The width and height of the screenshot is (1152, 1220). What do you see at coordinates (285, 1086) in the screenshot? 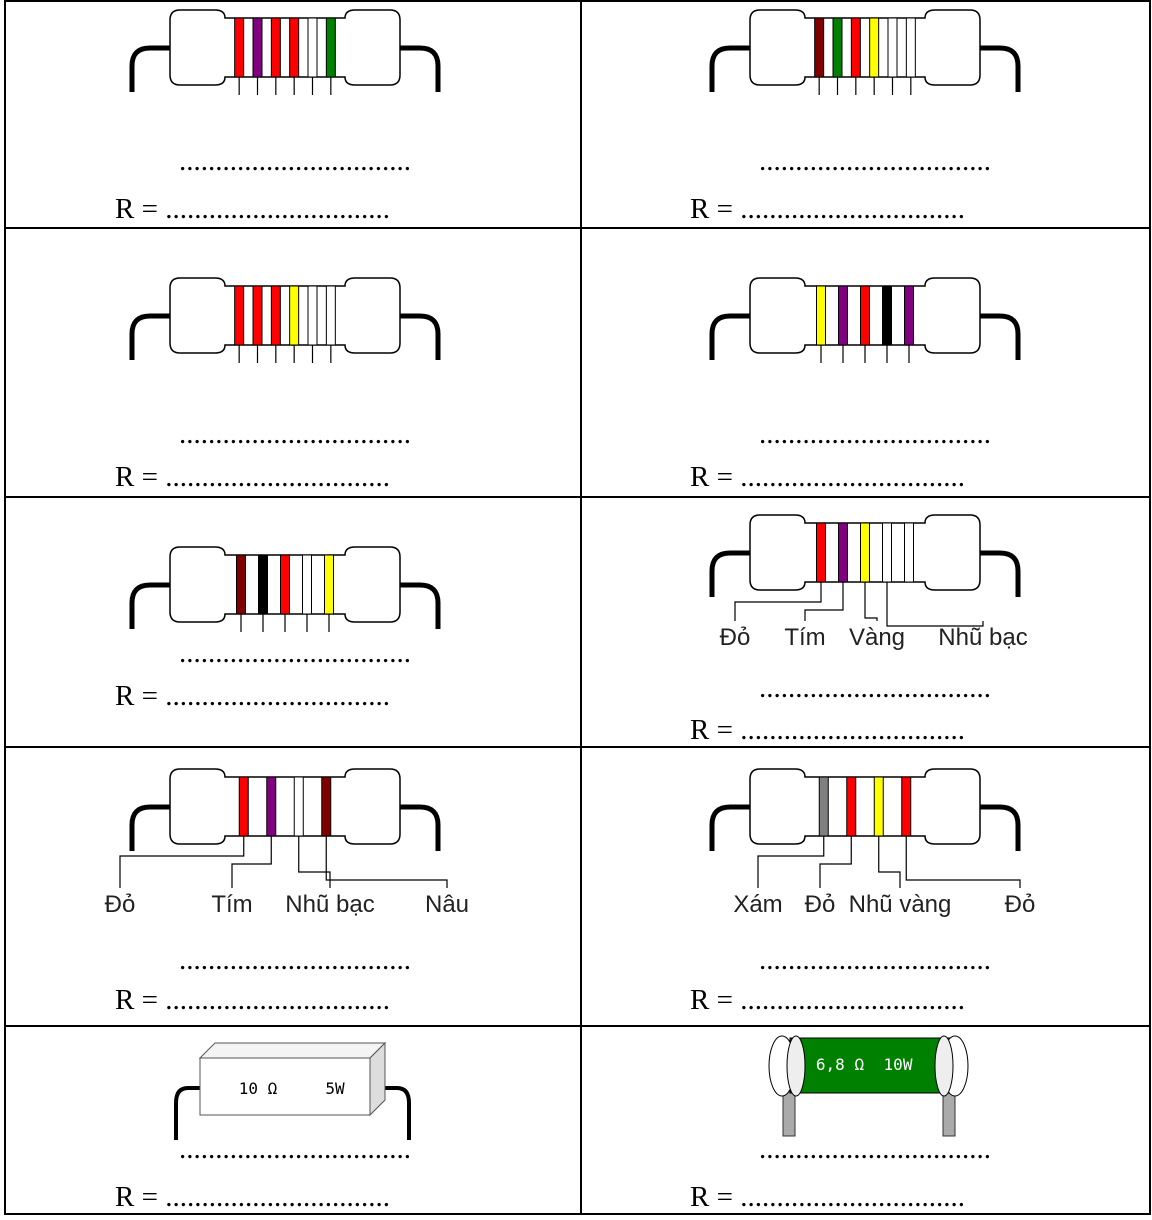
I see `box-front` at bounding box center [285, 1086].